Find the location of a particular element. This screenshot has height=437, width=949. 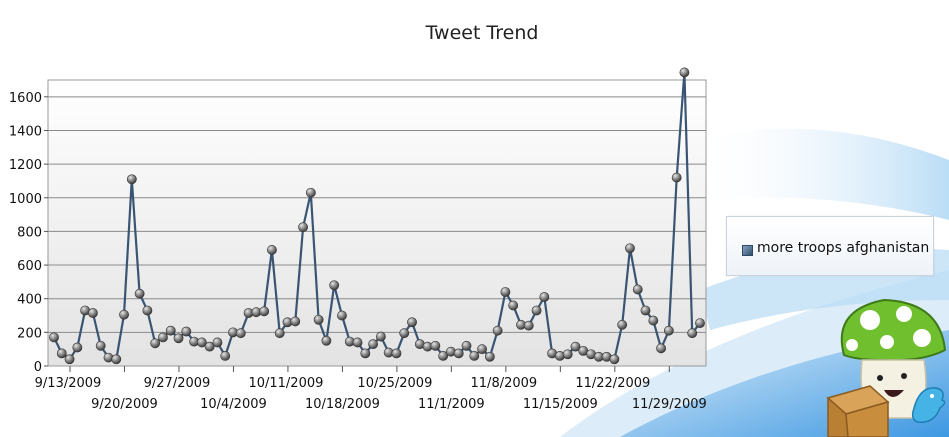

x-tick-label: 10/18/2009 is located at coordinates (342, 404).